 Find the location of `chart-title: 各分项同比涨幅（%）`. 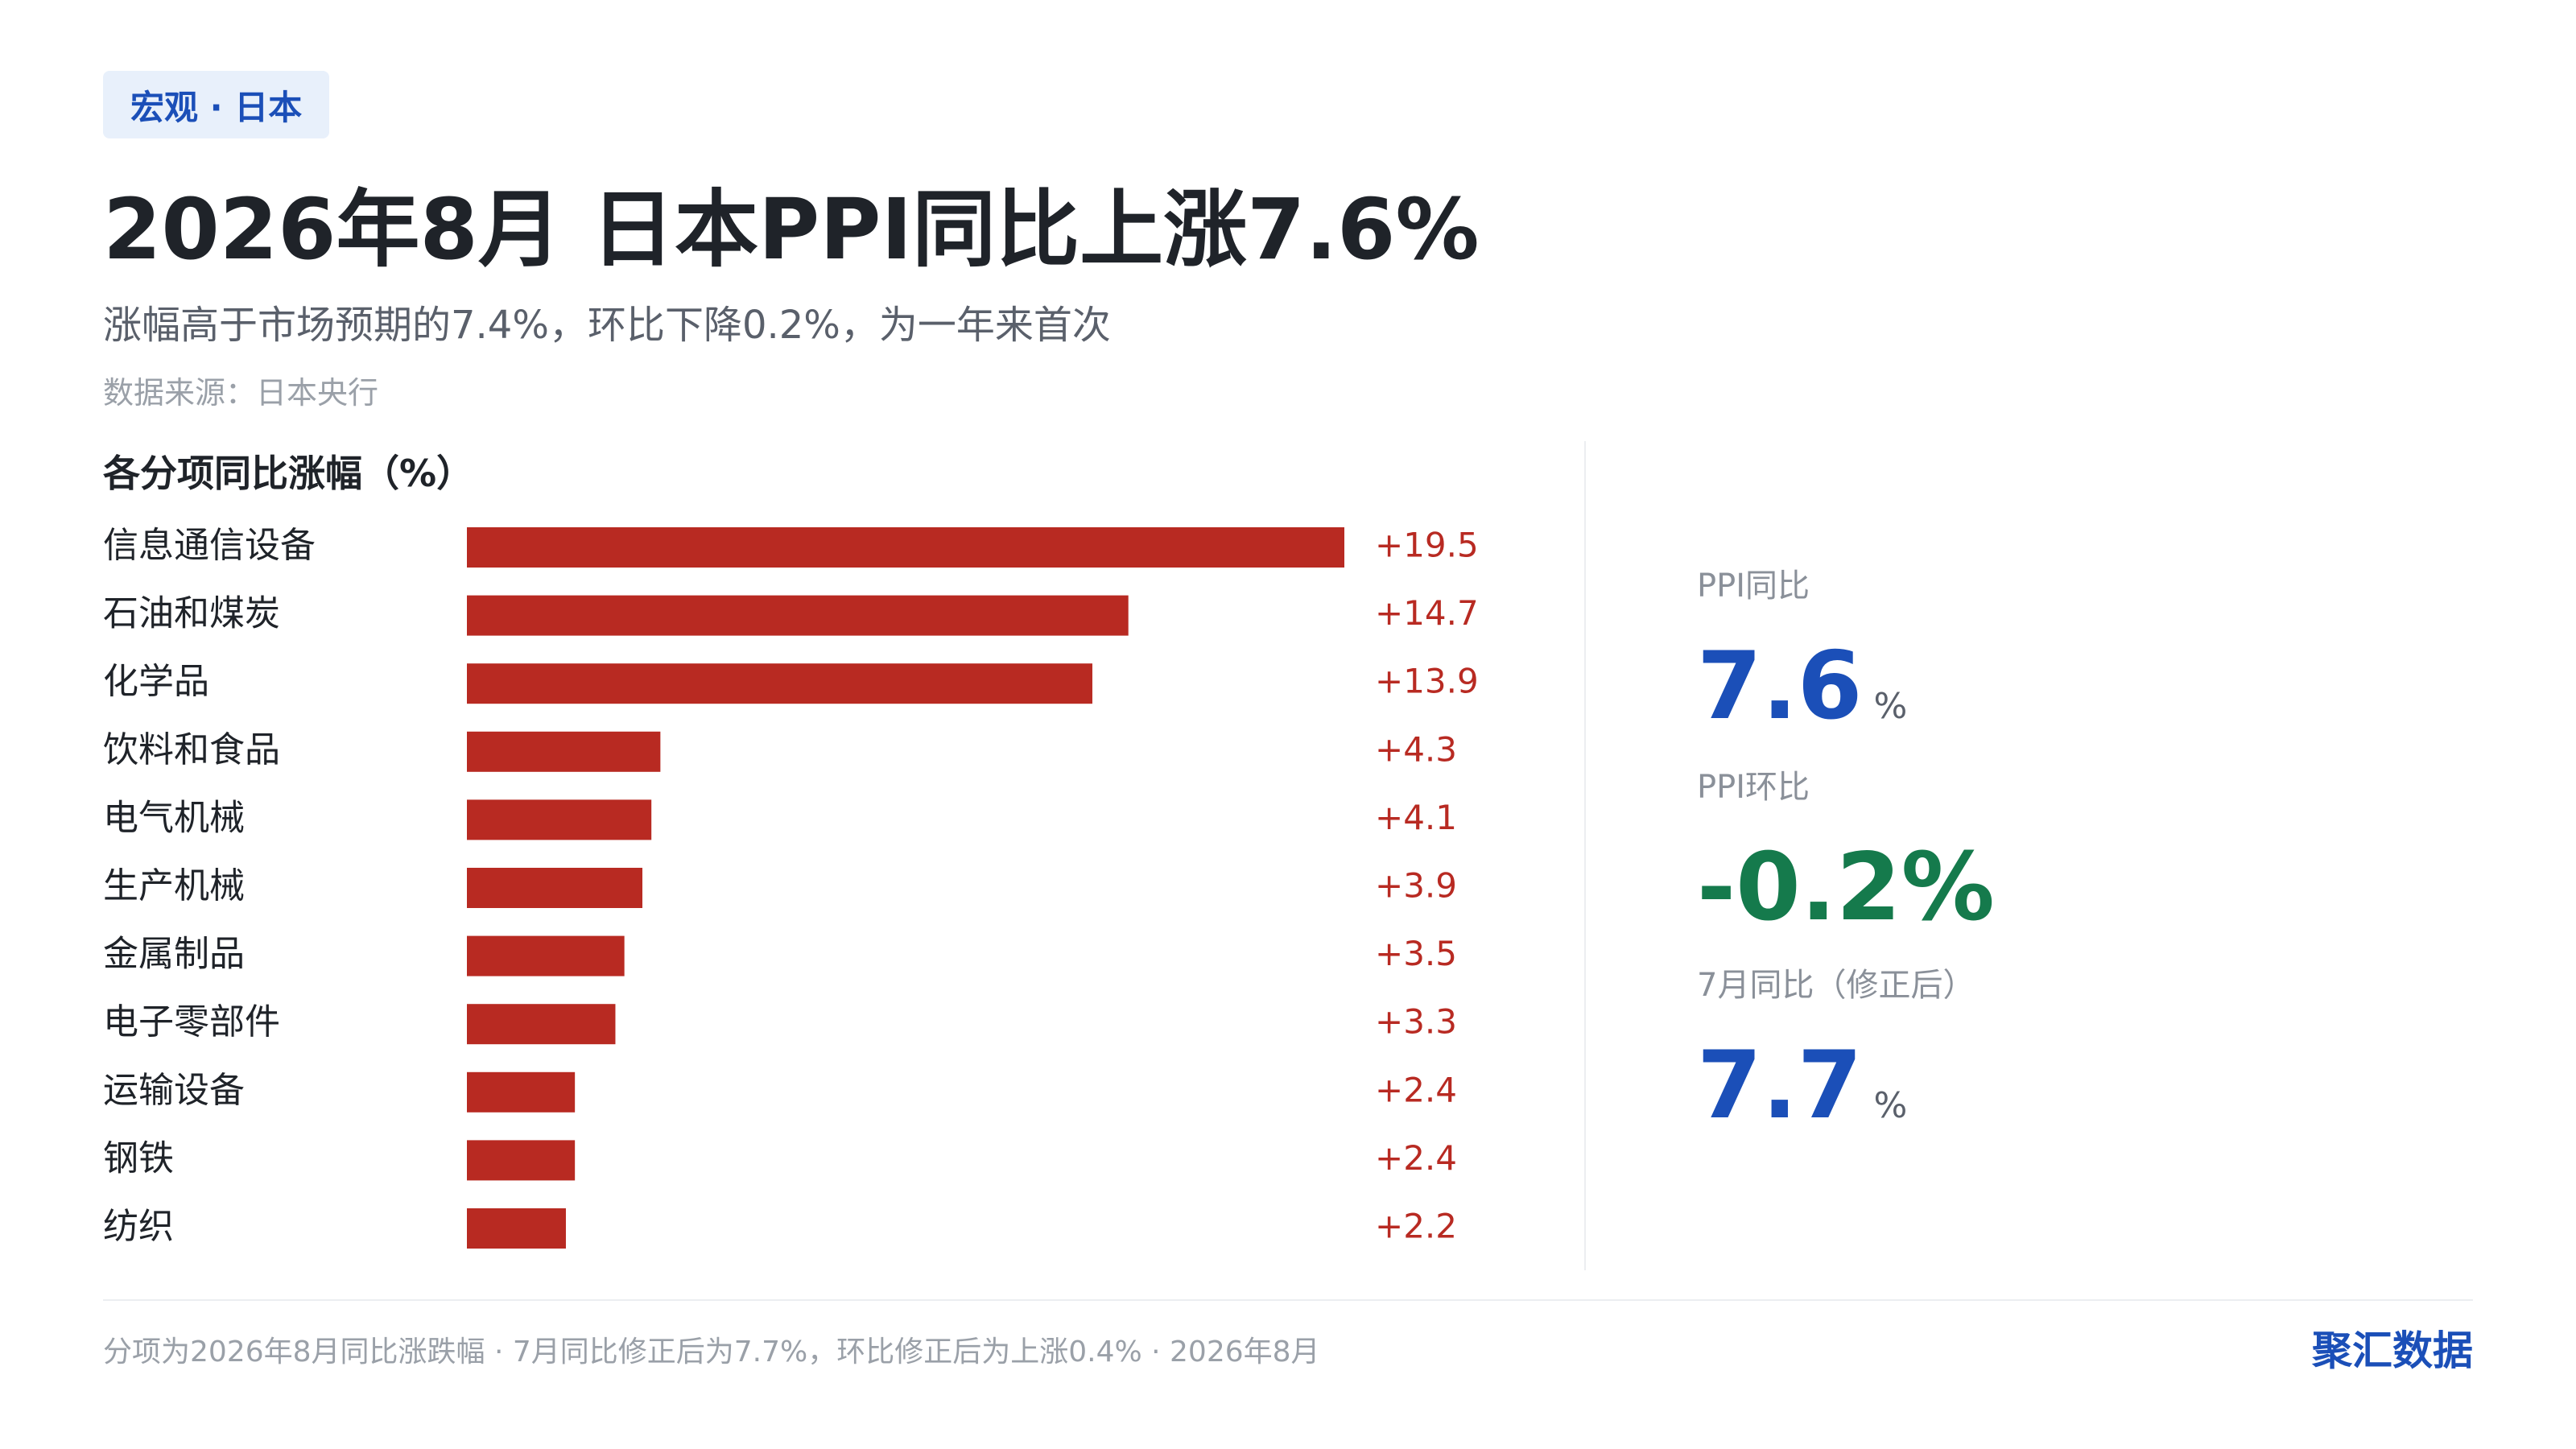

chart-title: 各分项同比涨幅（%） is located at coordinates (288, 473).